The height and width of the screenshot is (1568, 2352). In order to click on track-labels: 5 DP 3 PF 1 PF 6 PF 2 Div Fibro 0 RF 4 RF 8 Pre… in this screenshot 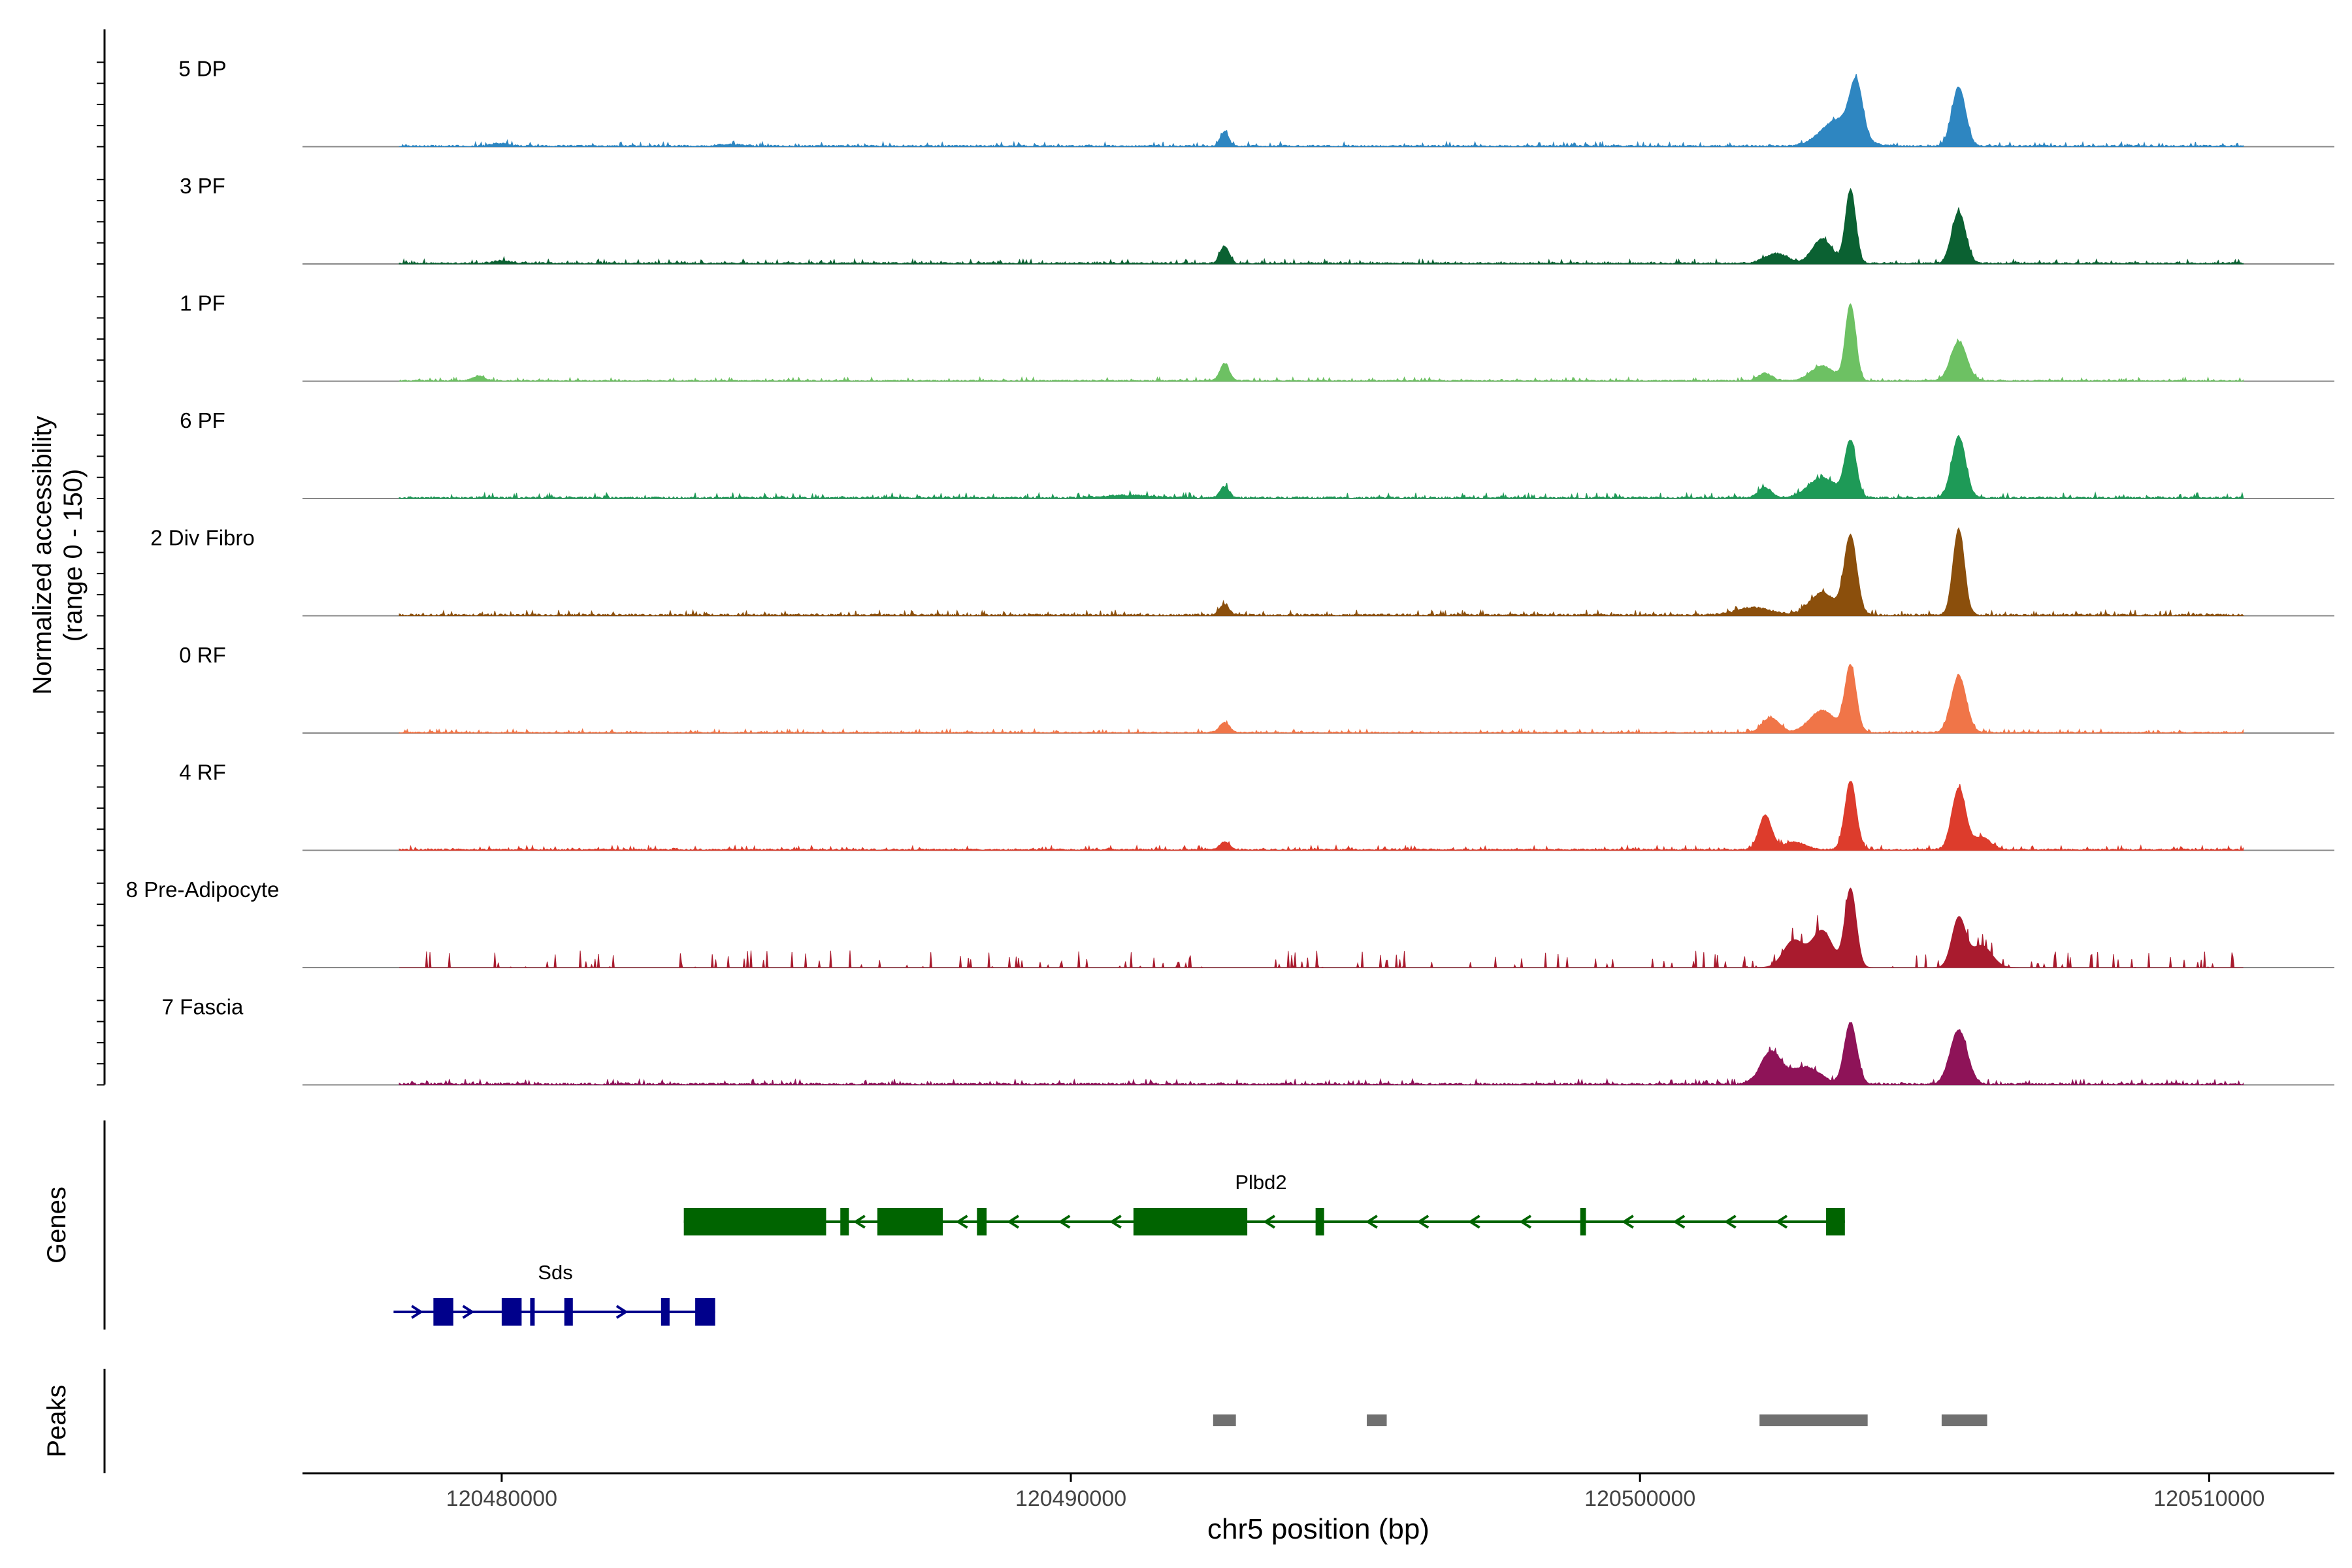, I will do `click(203, 538)`.